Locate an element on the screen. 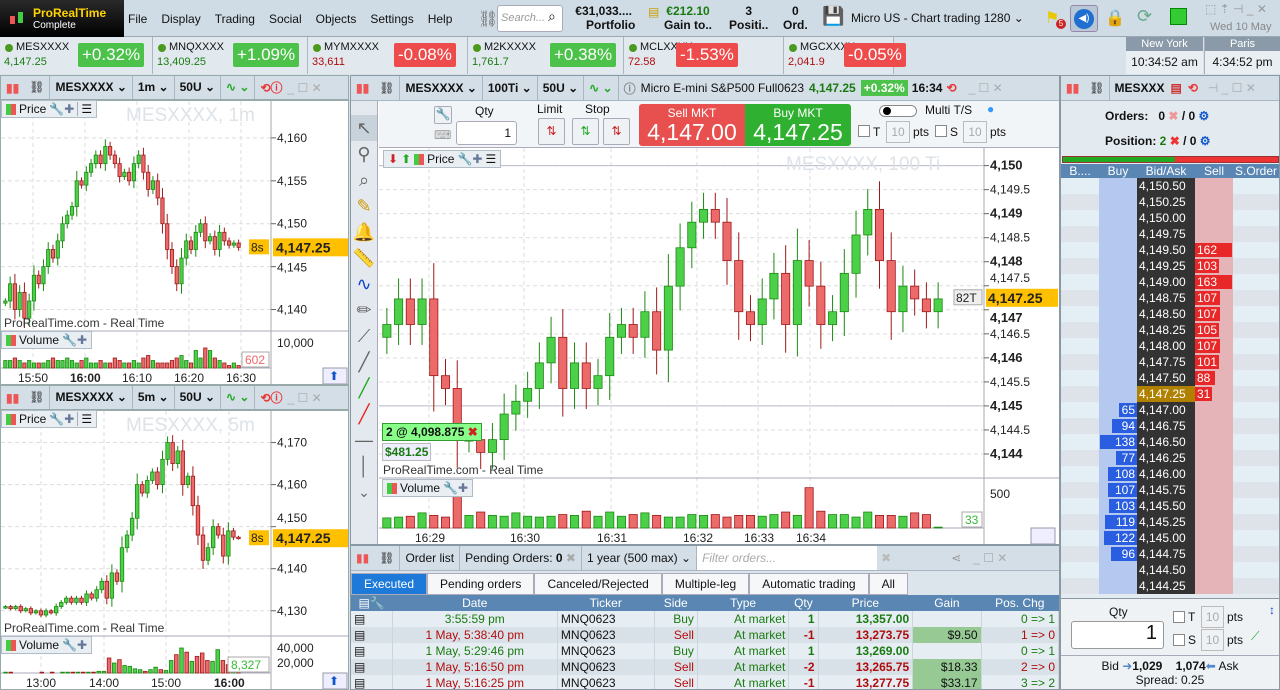 The width and height of the screenshot is (1280, 690). dom-price: 4,148.50 is located at coordinates (1166, 314).